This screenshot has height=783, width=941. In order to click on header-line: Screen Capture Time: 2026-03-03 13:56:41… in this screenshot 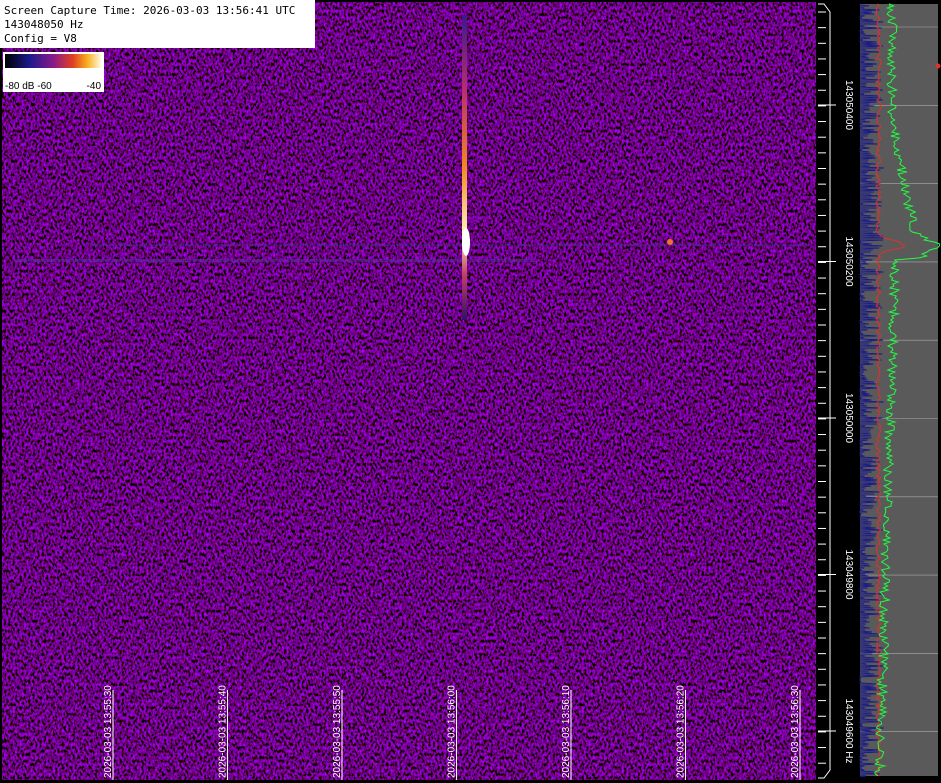, I will do `click(149, 10)`.